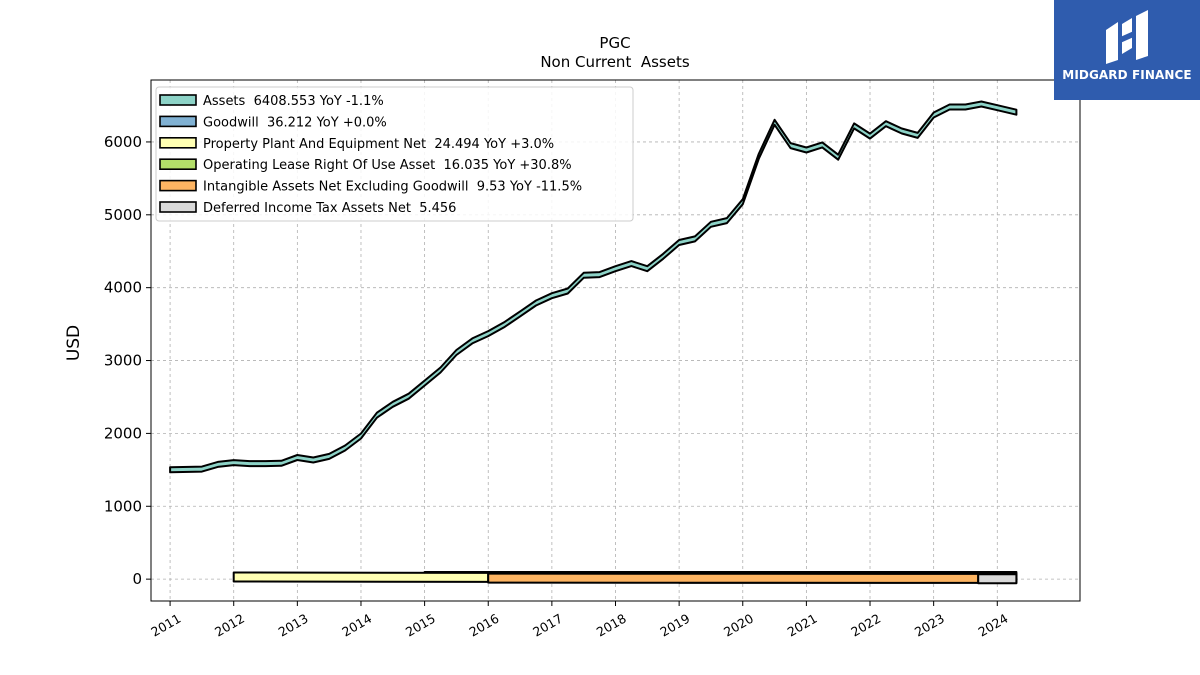 This screenshot has width=1200, height=675. Describe the element at coordinates (674, 625) in the screenshot. I see `x-tick-label: 2019` at that location.